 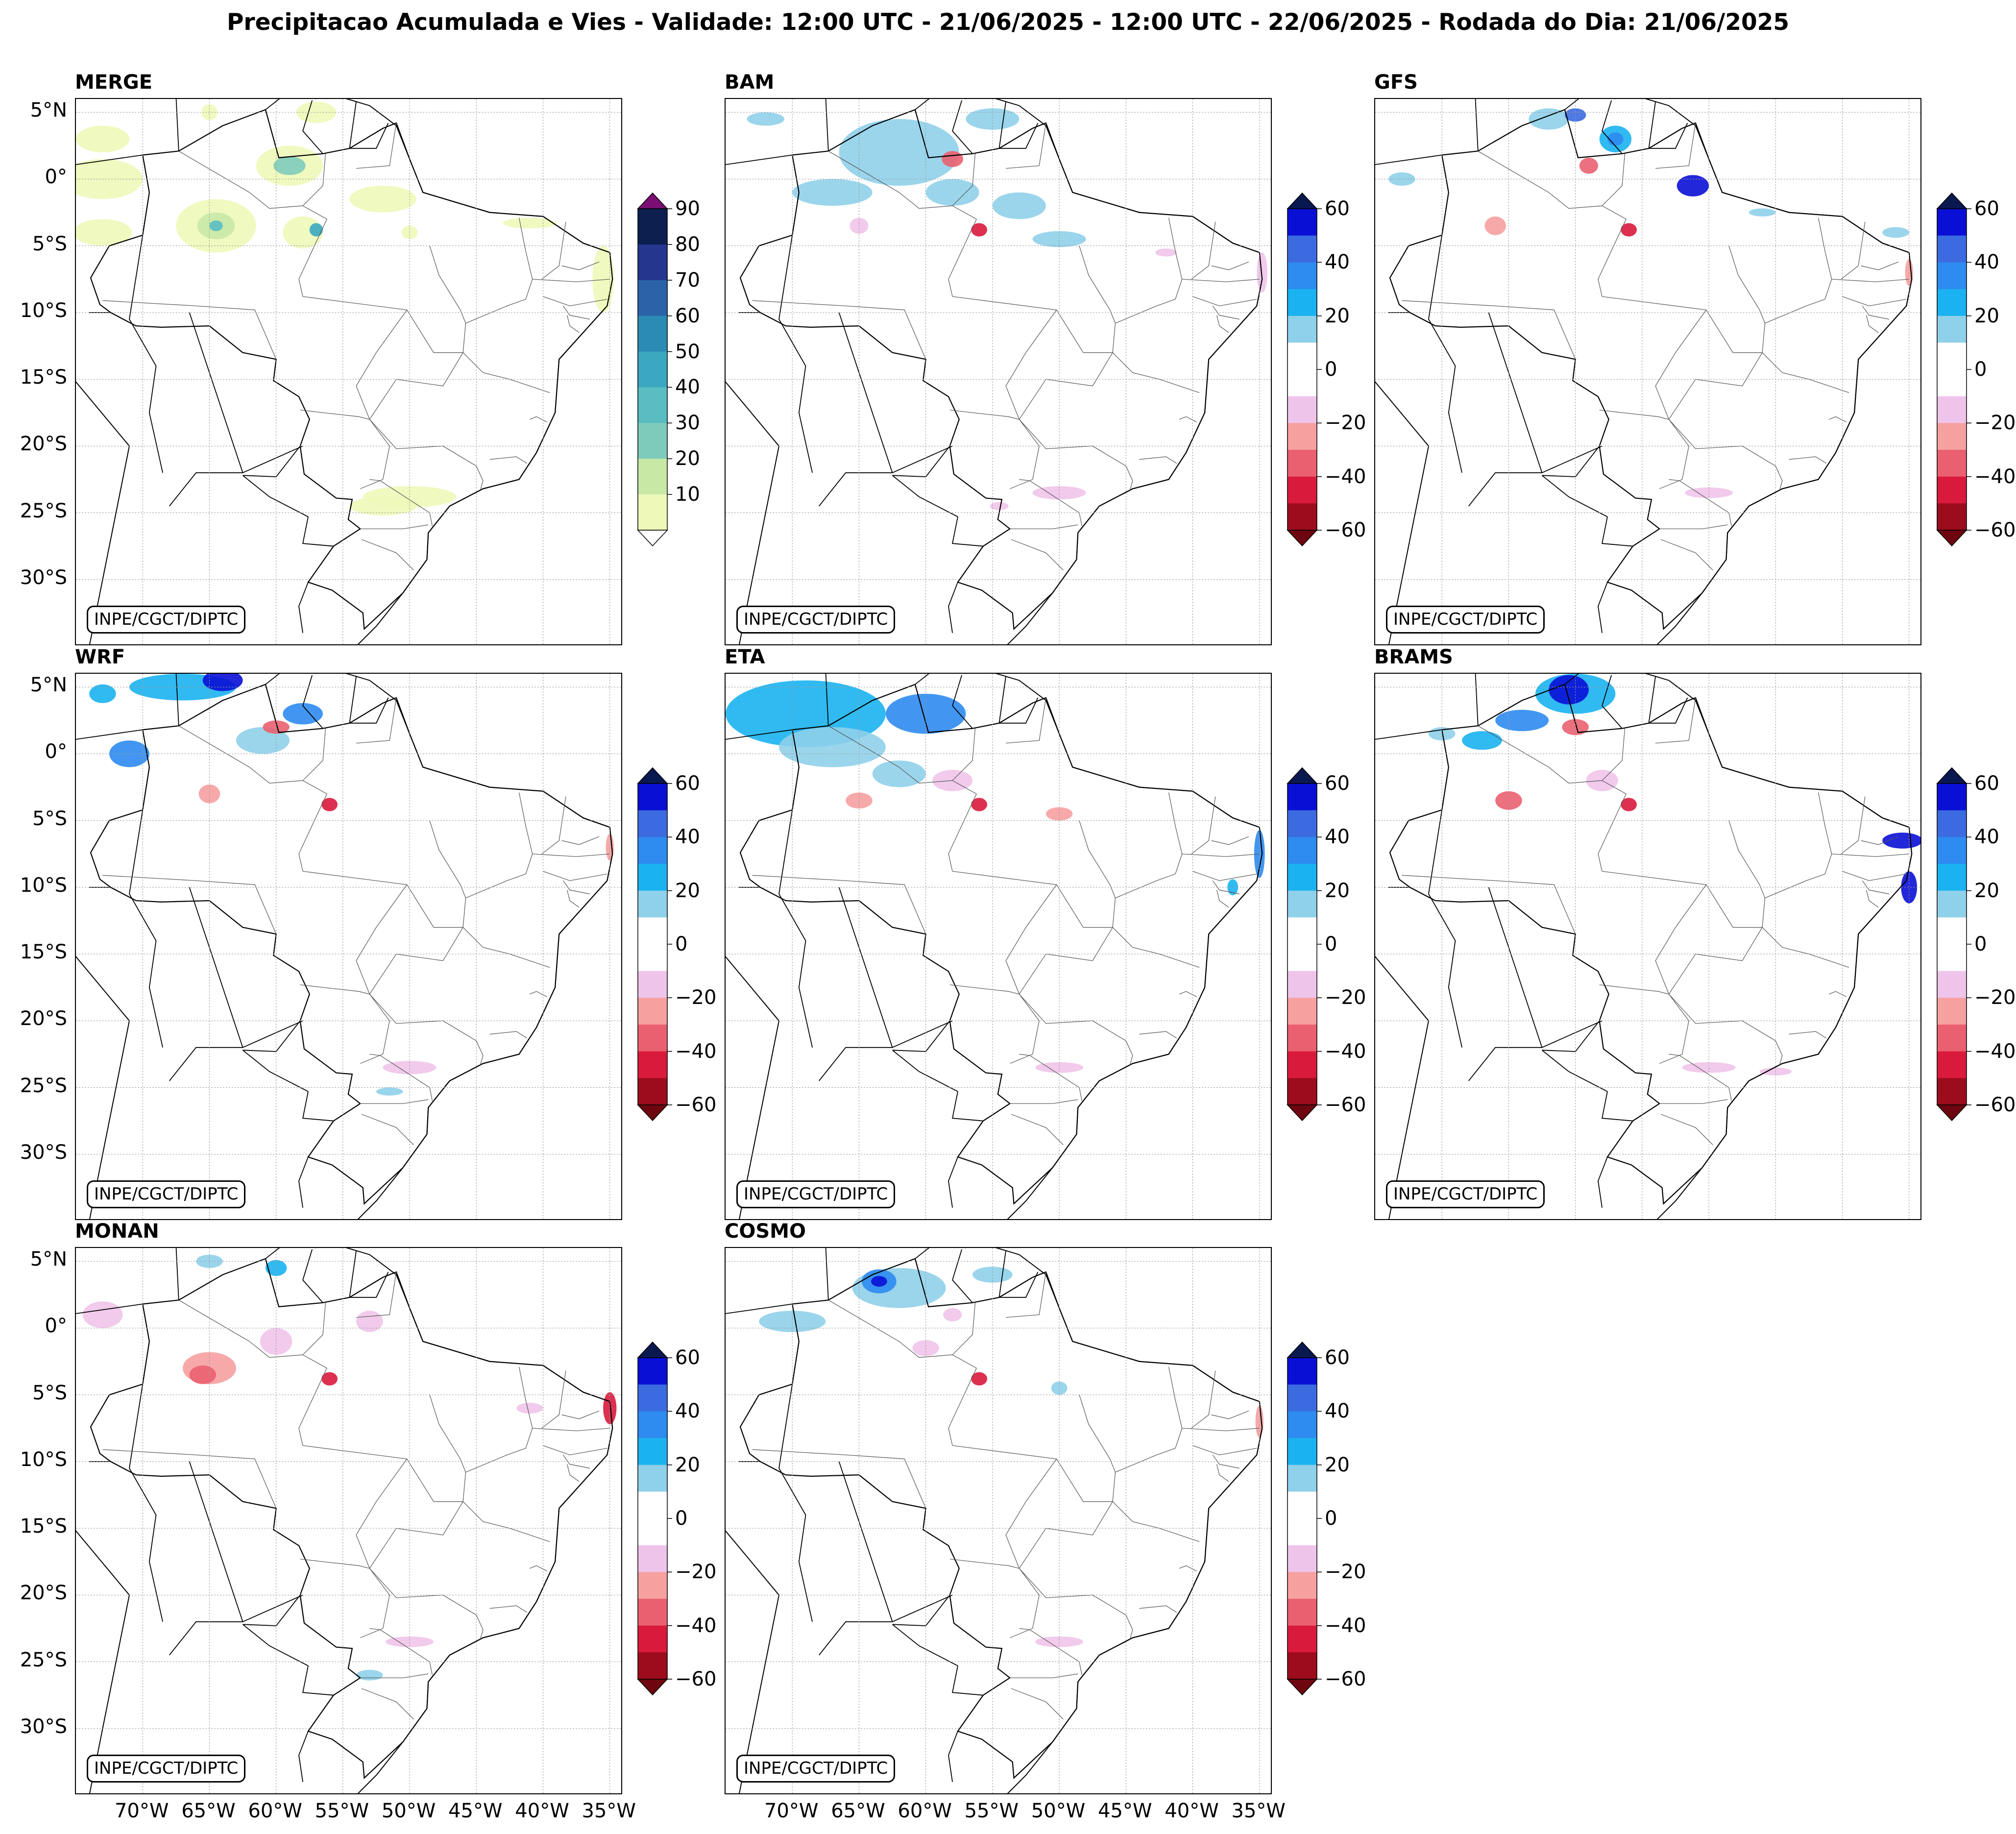 I want to click on colorbar-tick-label: 50, so click(x=687, y=352).